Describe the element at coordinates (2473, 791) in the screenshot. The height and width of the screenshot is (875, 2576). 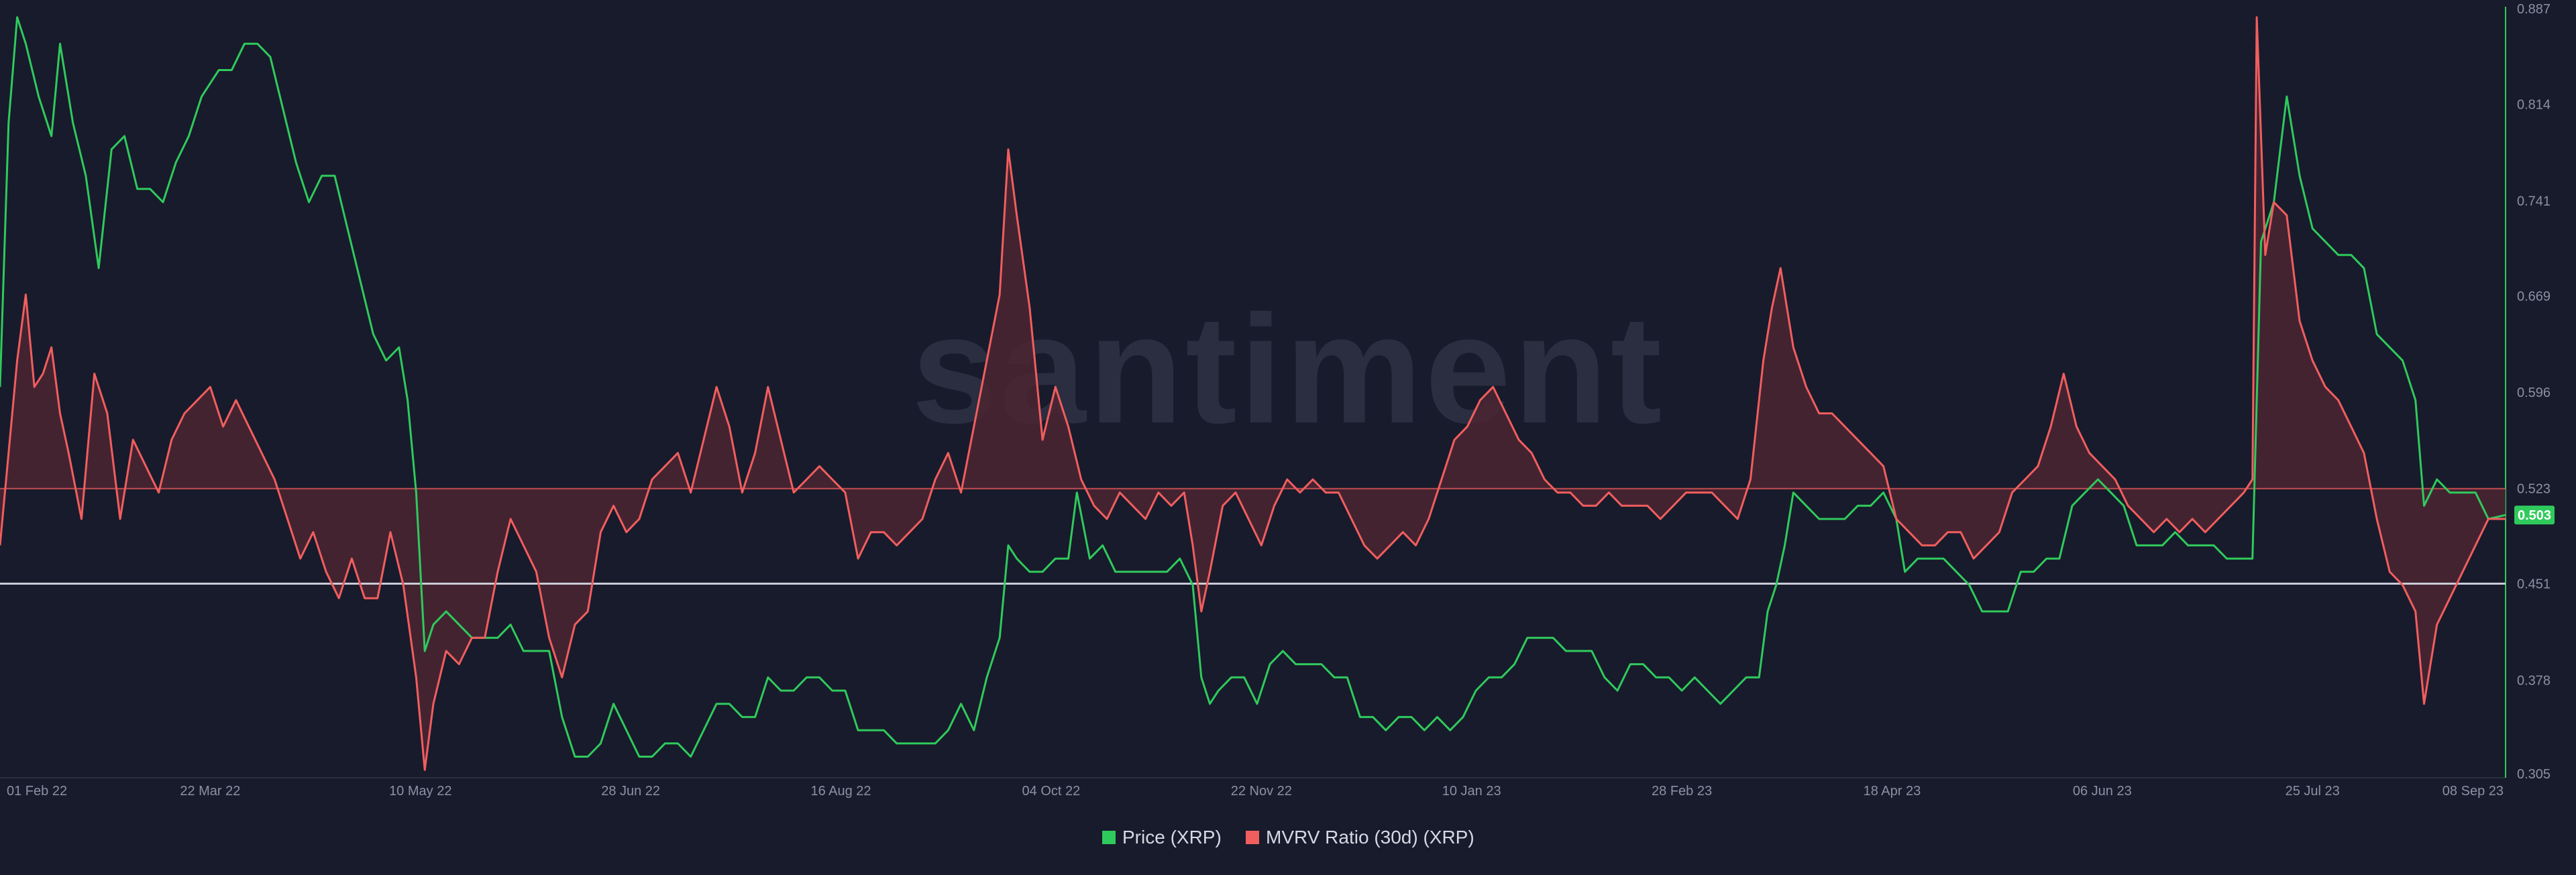
I see `x-tick-label: 08 Sep 23` at that location.